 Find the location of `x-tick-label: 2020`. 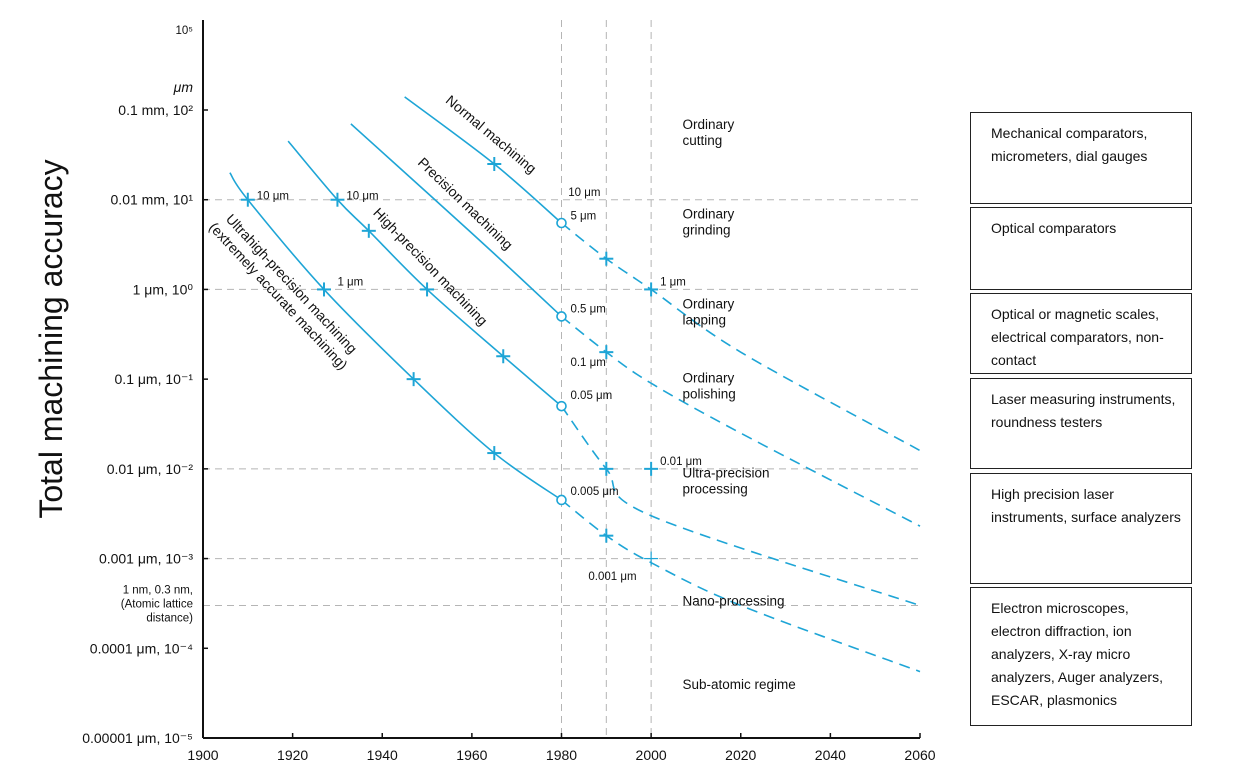

x-tick-label: 2020 is located at coordinates (740, 755).